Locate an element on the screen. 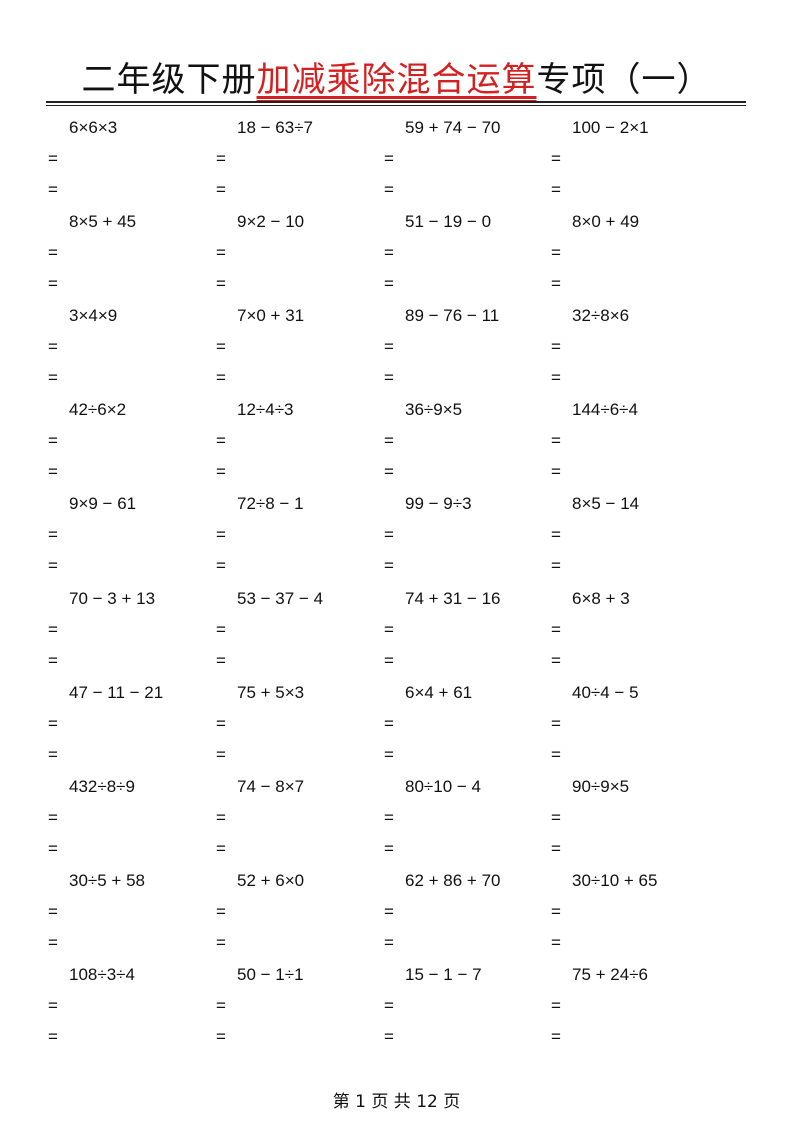  problem-cell: 432÷8÷9 = = is located at coordinates (132, 824).